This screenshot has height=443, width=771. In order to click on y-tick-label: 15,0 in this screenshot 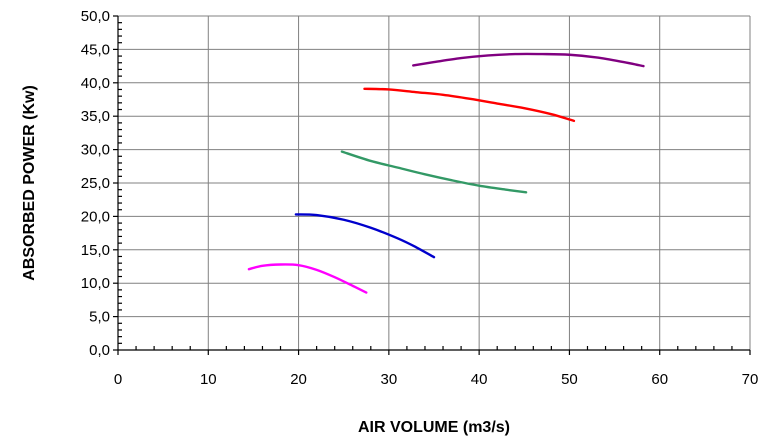, I will do `click(95, 250)`.